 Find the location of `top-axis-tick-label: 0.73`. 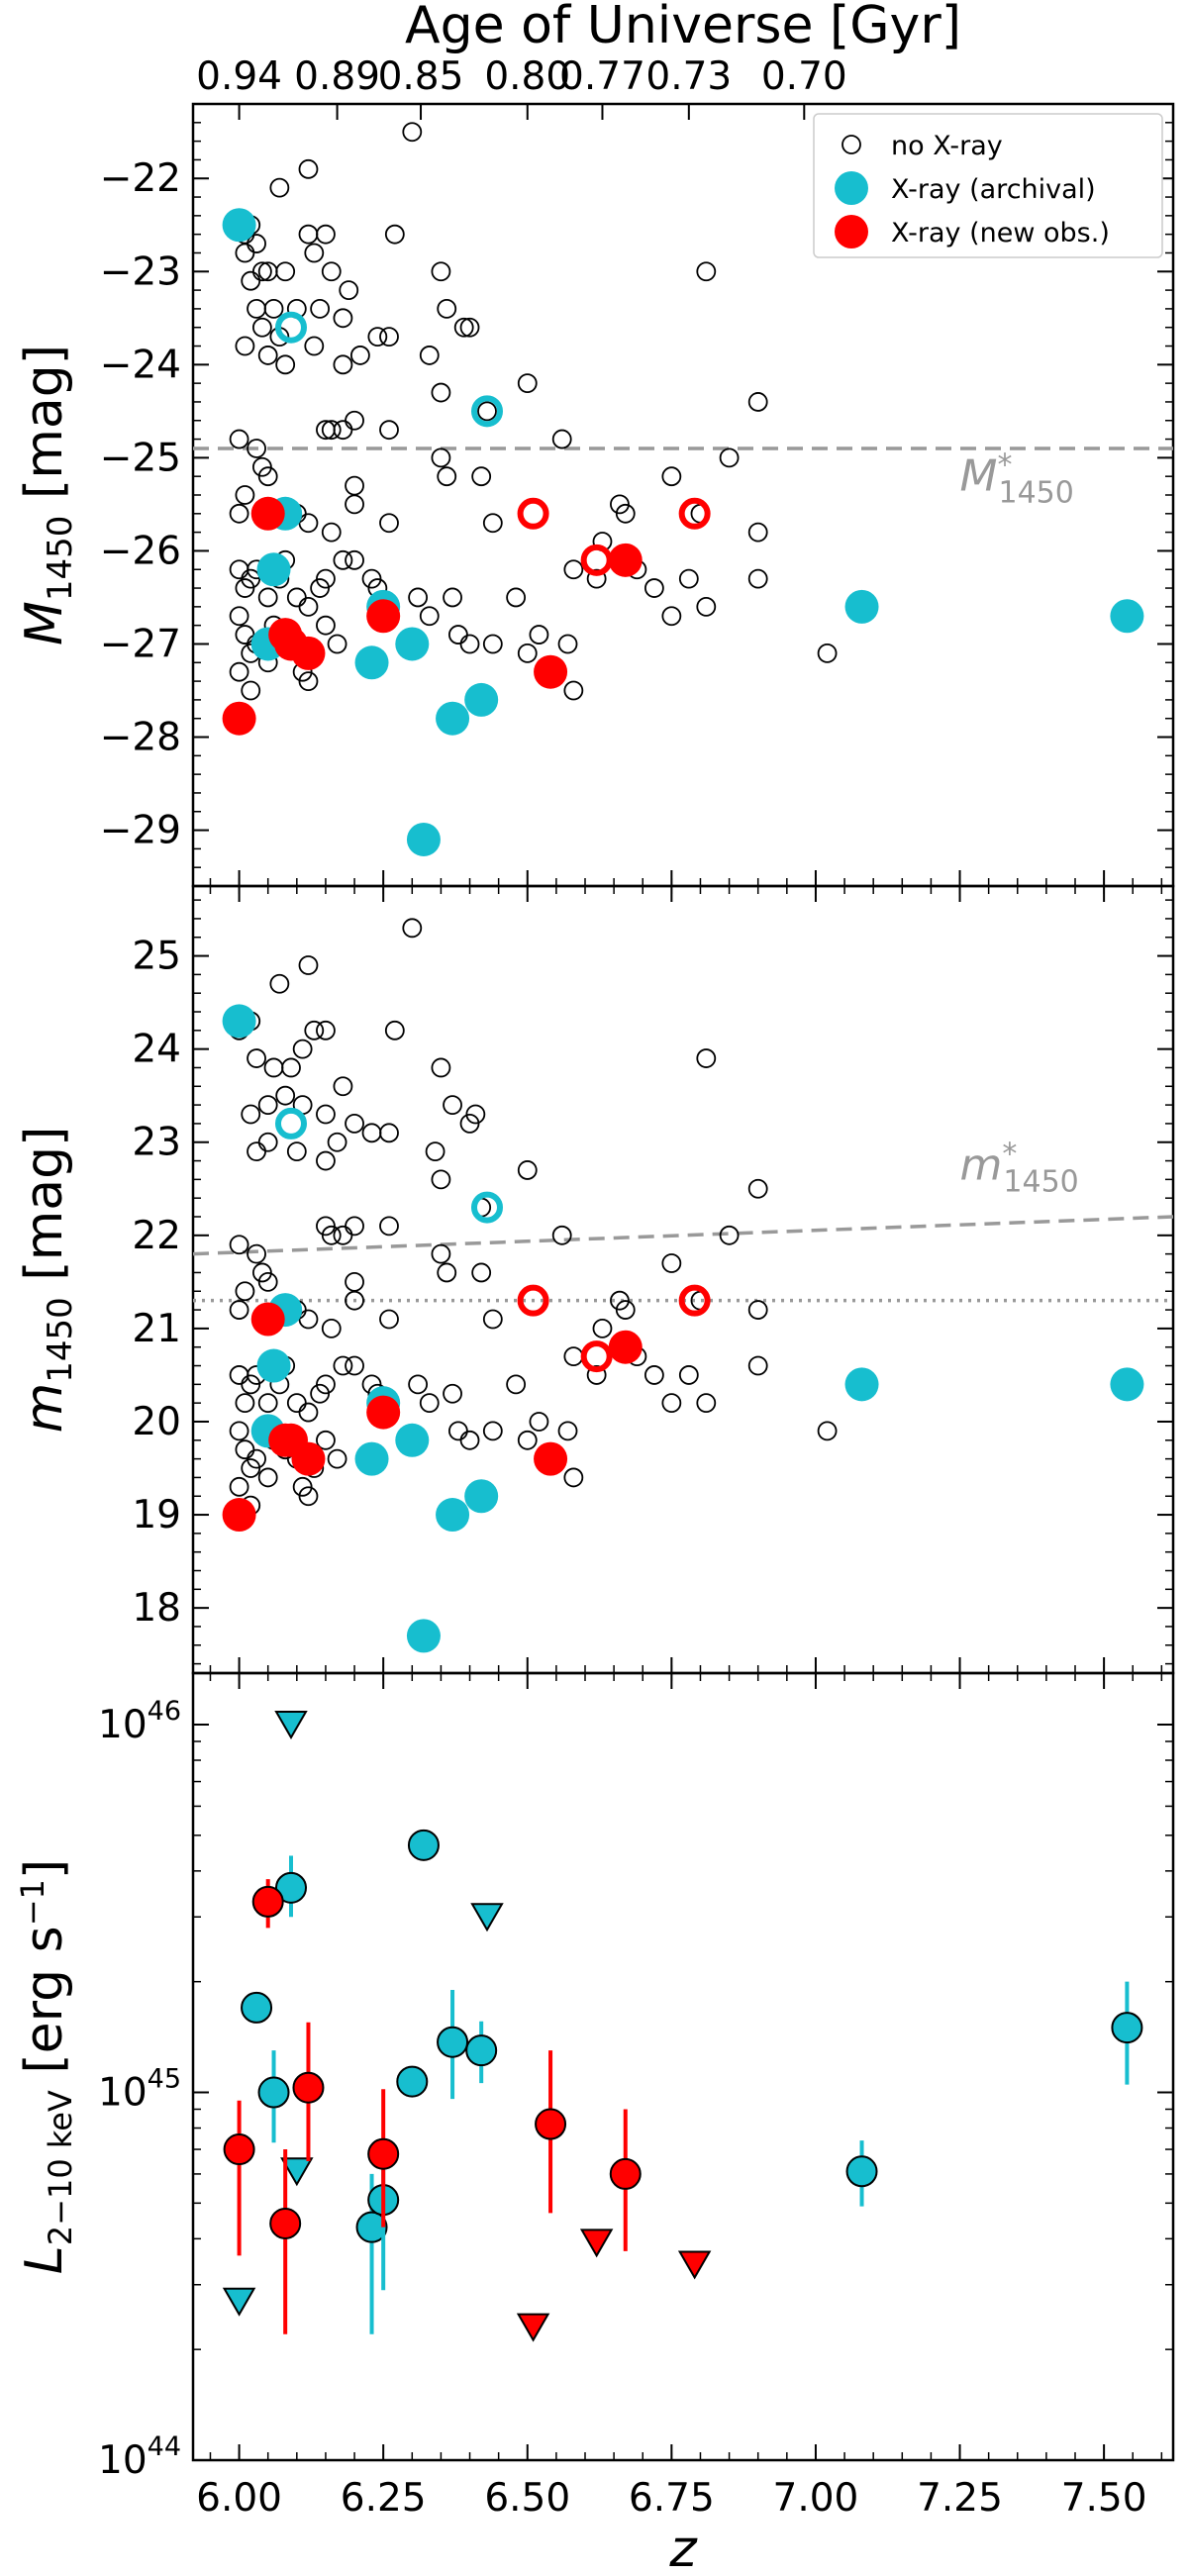

top-axis-tick-label: 0.73 is located at coordinates (688, 77).